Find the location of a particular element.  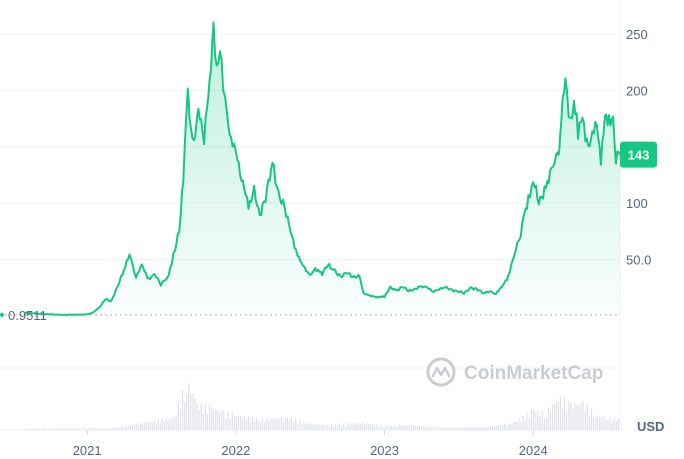

current-price-value: 143 is located at coordinates (639, 155).